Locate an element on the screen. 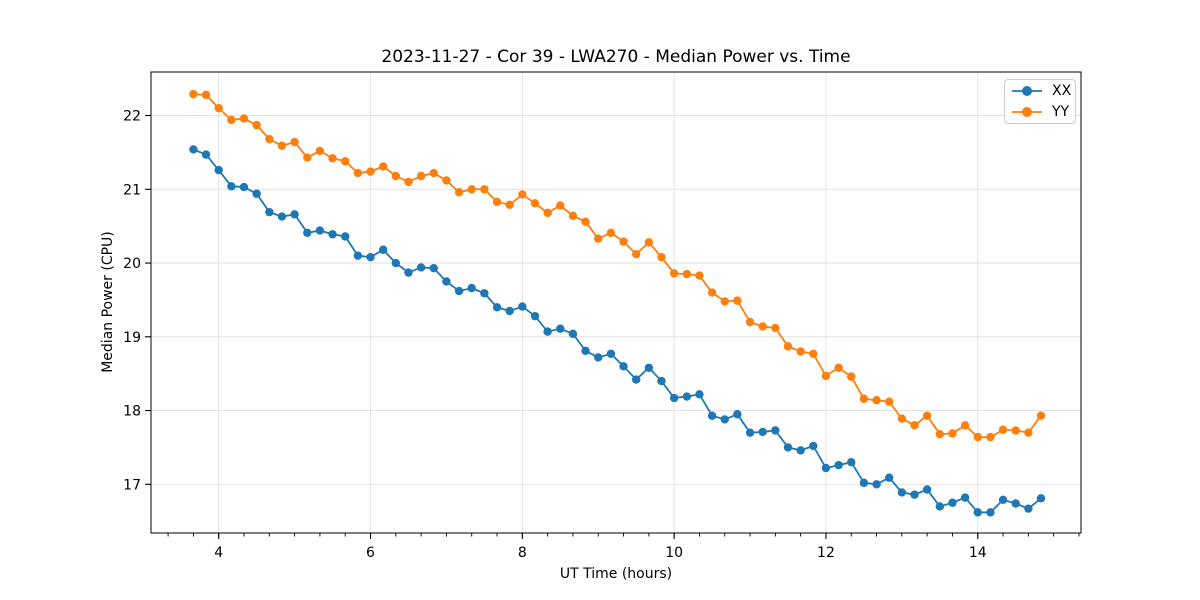  svg-text: 14 is located at coordinates (978, 553).